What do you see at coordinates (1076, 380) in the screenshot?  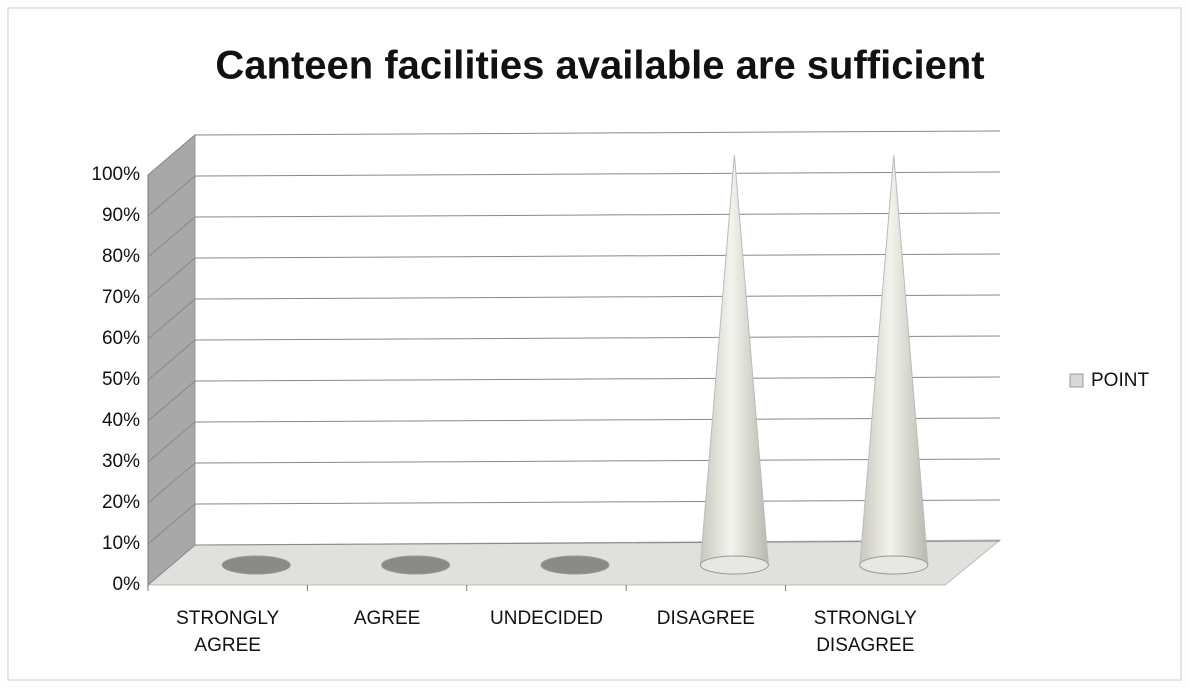 I see `legend-swatch` at bounding box center [1076, 380].